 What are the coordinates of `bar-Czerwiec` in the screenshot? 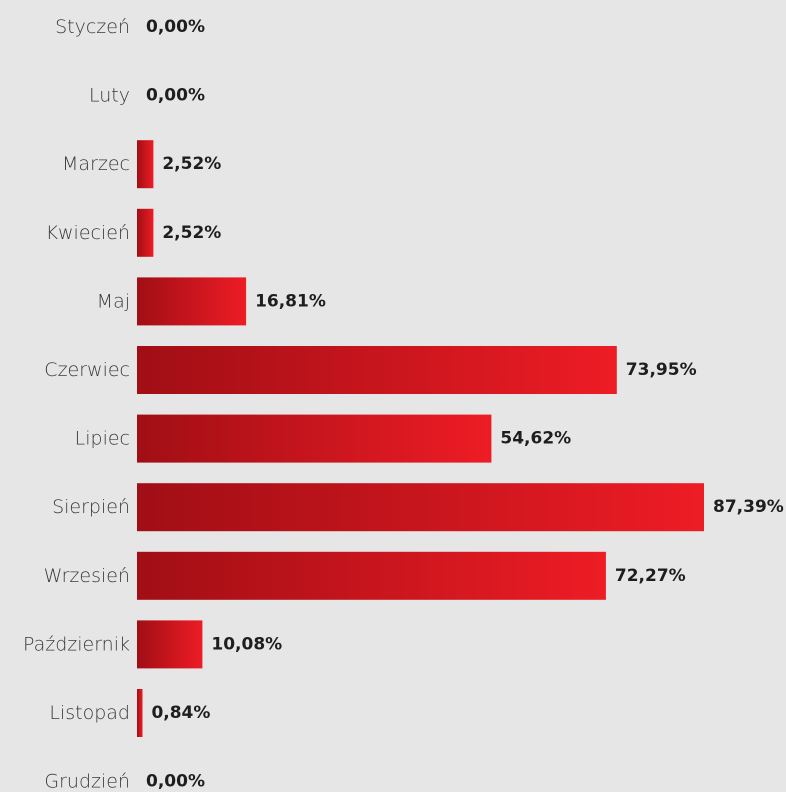 It's located at (377, 370).